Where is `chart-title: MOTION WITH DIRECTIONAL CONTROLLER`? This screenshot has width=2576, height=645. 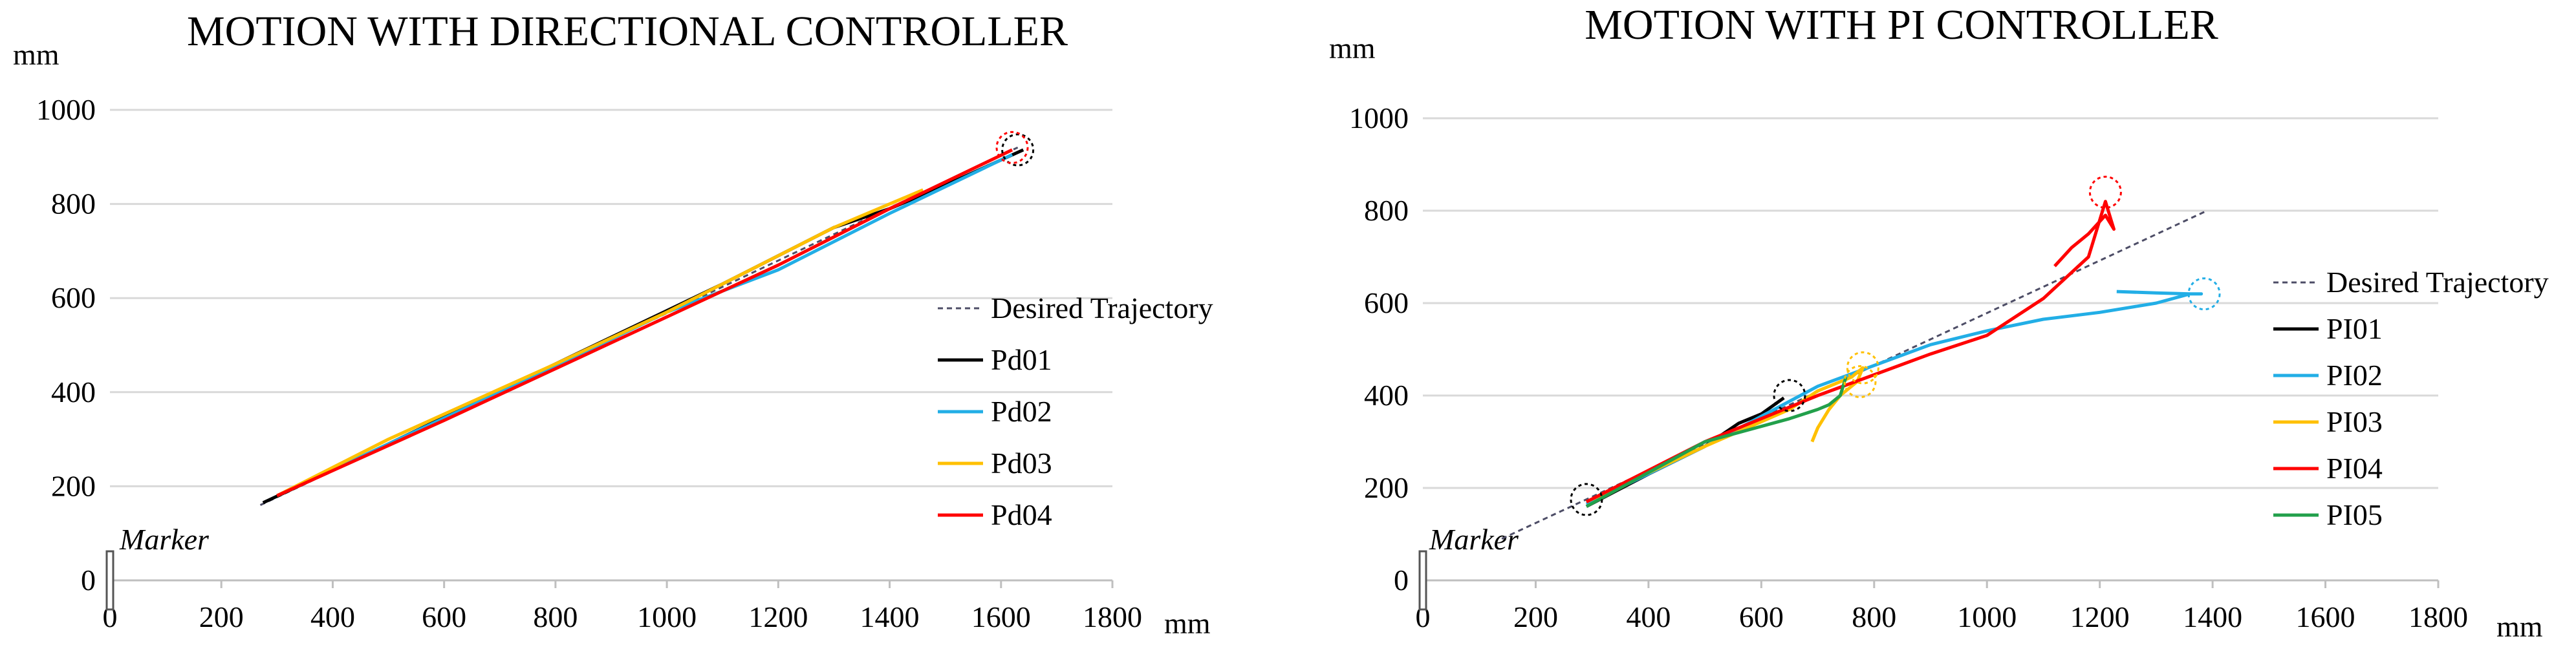
chart-title: MOTION WITH DIRECTIONAL CONTROLLER is located at coordinates (627, 31).